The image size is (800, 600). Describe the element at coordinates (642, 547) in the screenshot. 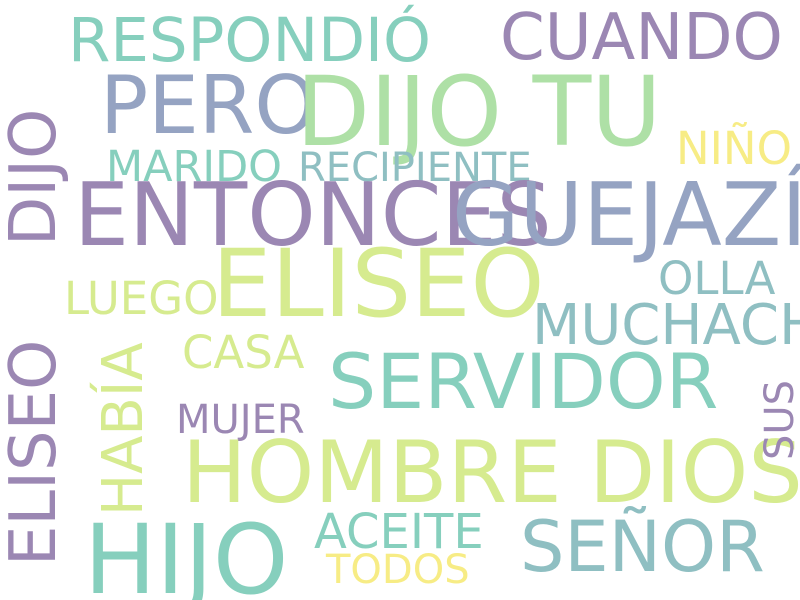

I see `word-senor: SEÑOR` at that location.